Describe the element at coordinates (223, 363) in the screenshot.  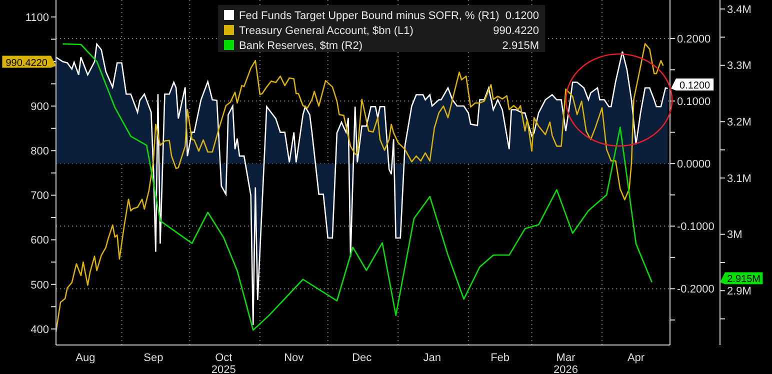
I see `x-tick-label: Oct 2025` at that location.